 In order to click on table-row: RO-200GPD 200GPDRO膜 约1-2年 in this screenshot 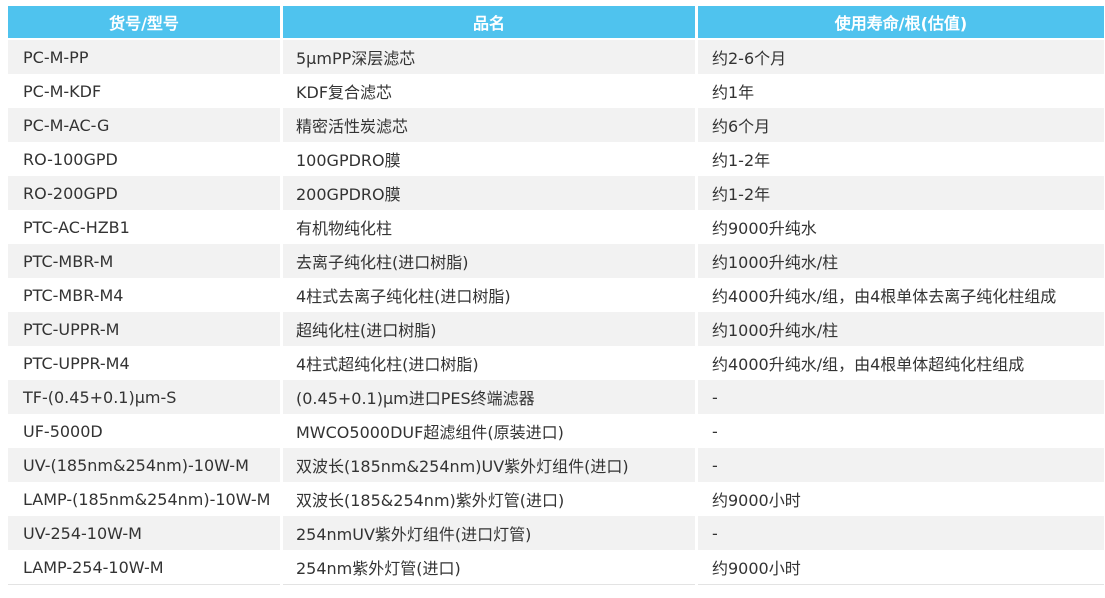, I will do `click(556, 193)`.